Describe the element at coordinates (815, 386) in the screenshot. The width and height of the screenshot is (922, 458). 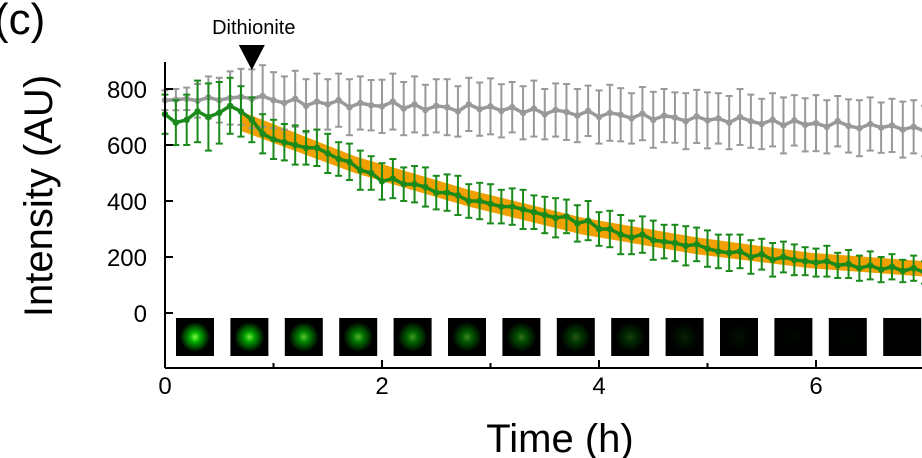
I see `x-tick-label: 6` at that location.